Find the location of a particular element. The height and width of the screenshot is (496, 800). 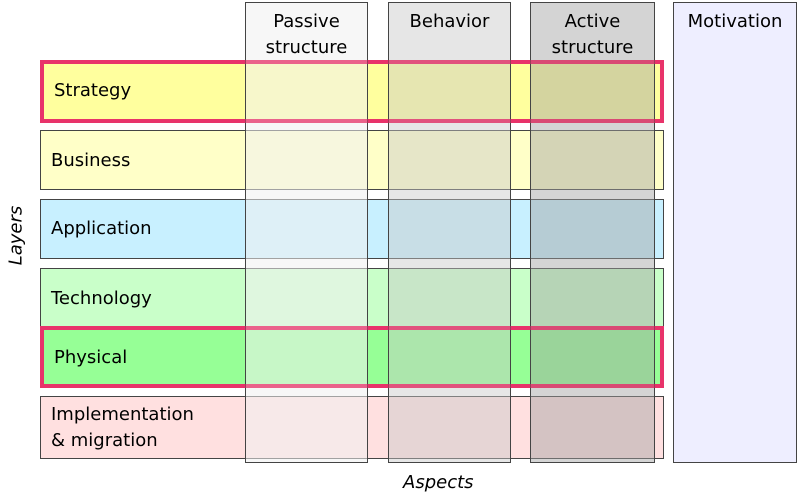

layer-label: Strategy is located at coordinates (93, 90).